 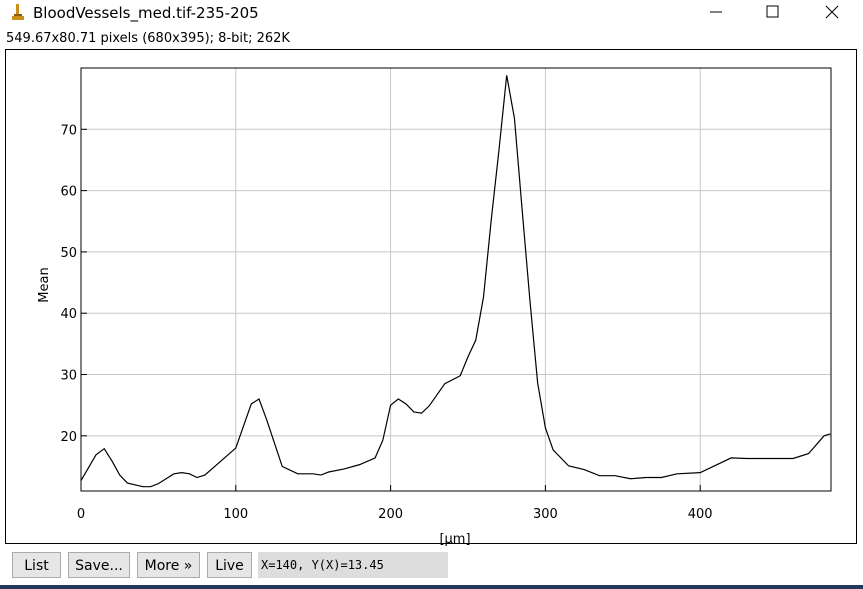 I want to click on x-axis-label: [µm], so click(x=454, y=539).